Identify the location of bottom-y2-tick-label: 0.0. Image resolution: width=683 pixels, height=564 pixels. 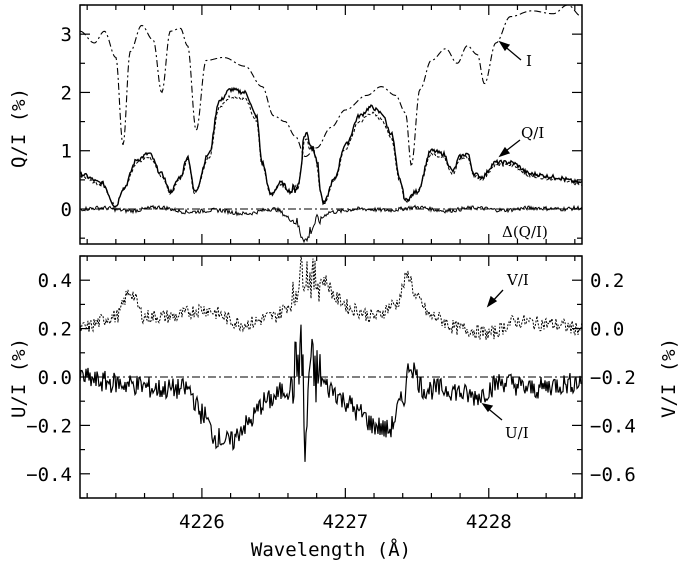
(607, 330).